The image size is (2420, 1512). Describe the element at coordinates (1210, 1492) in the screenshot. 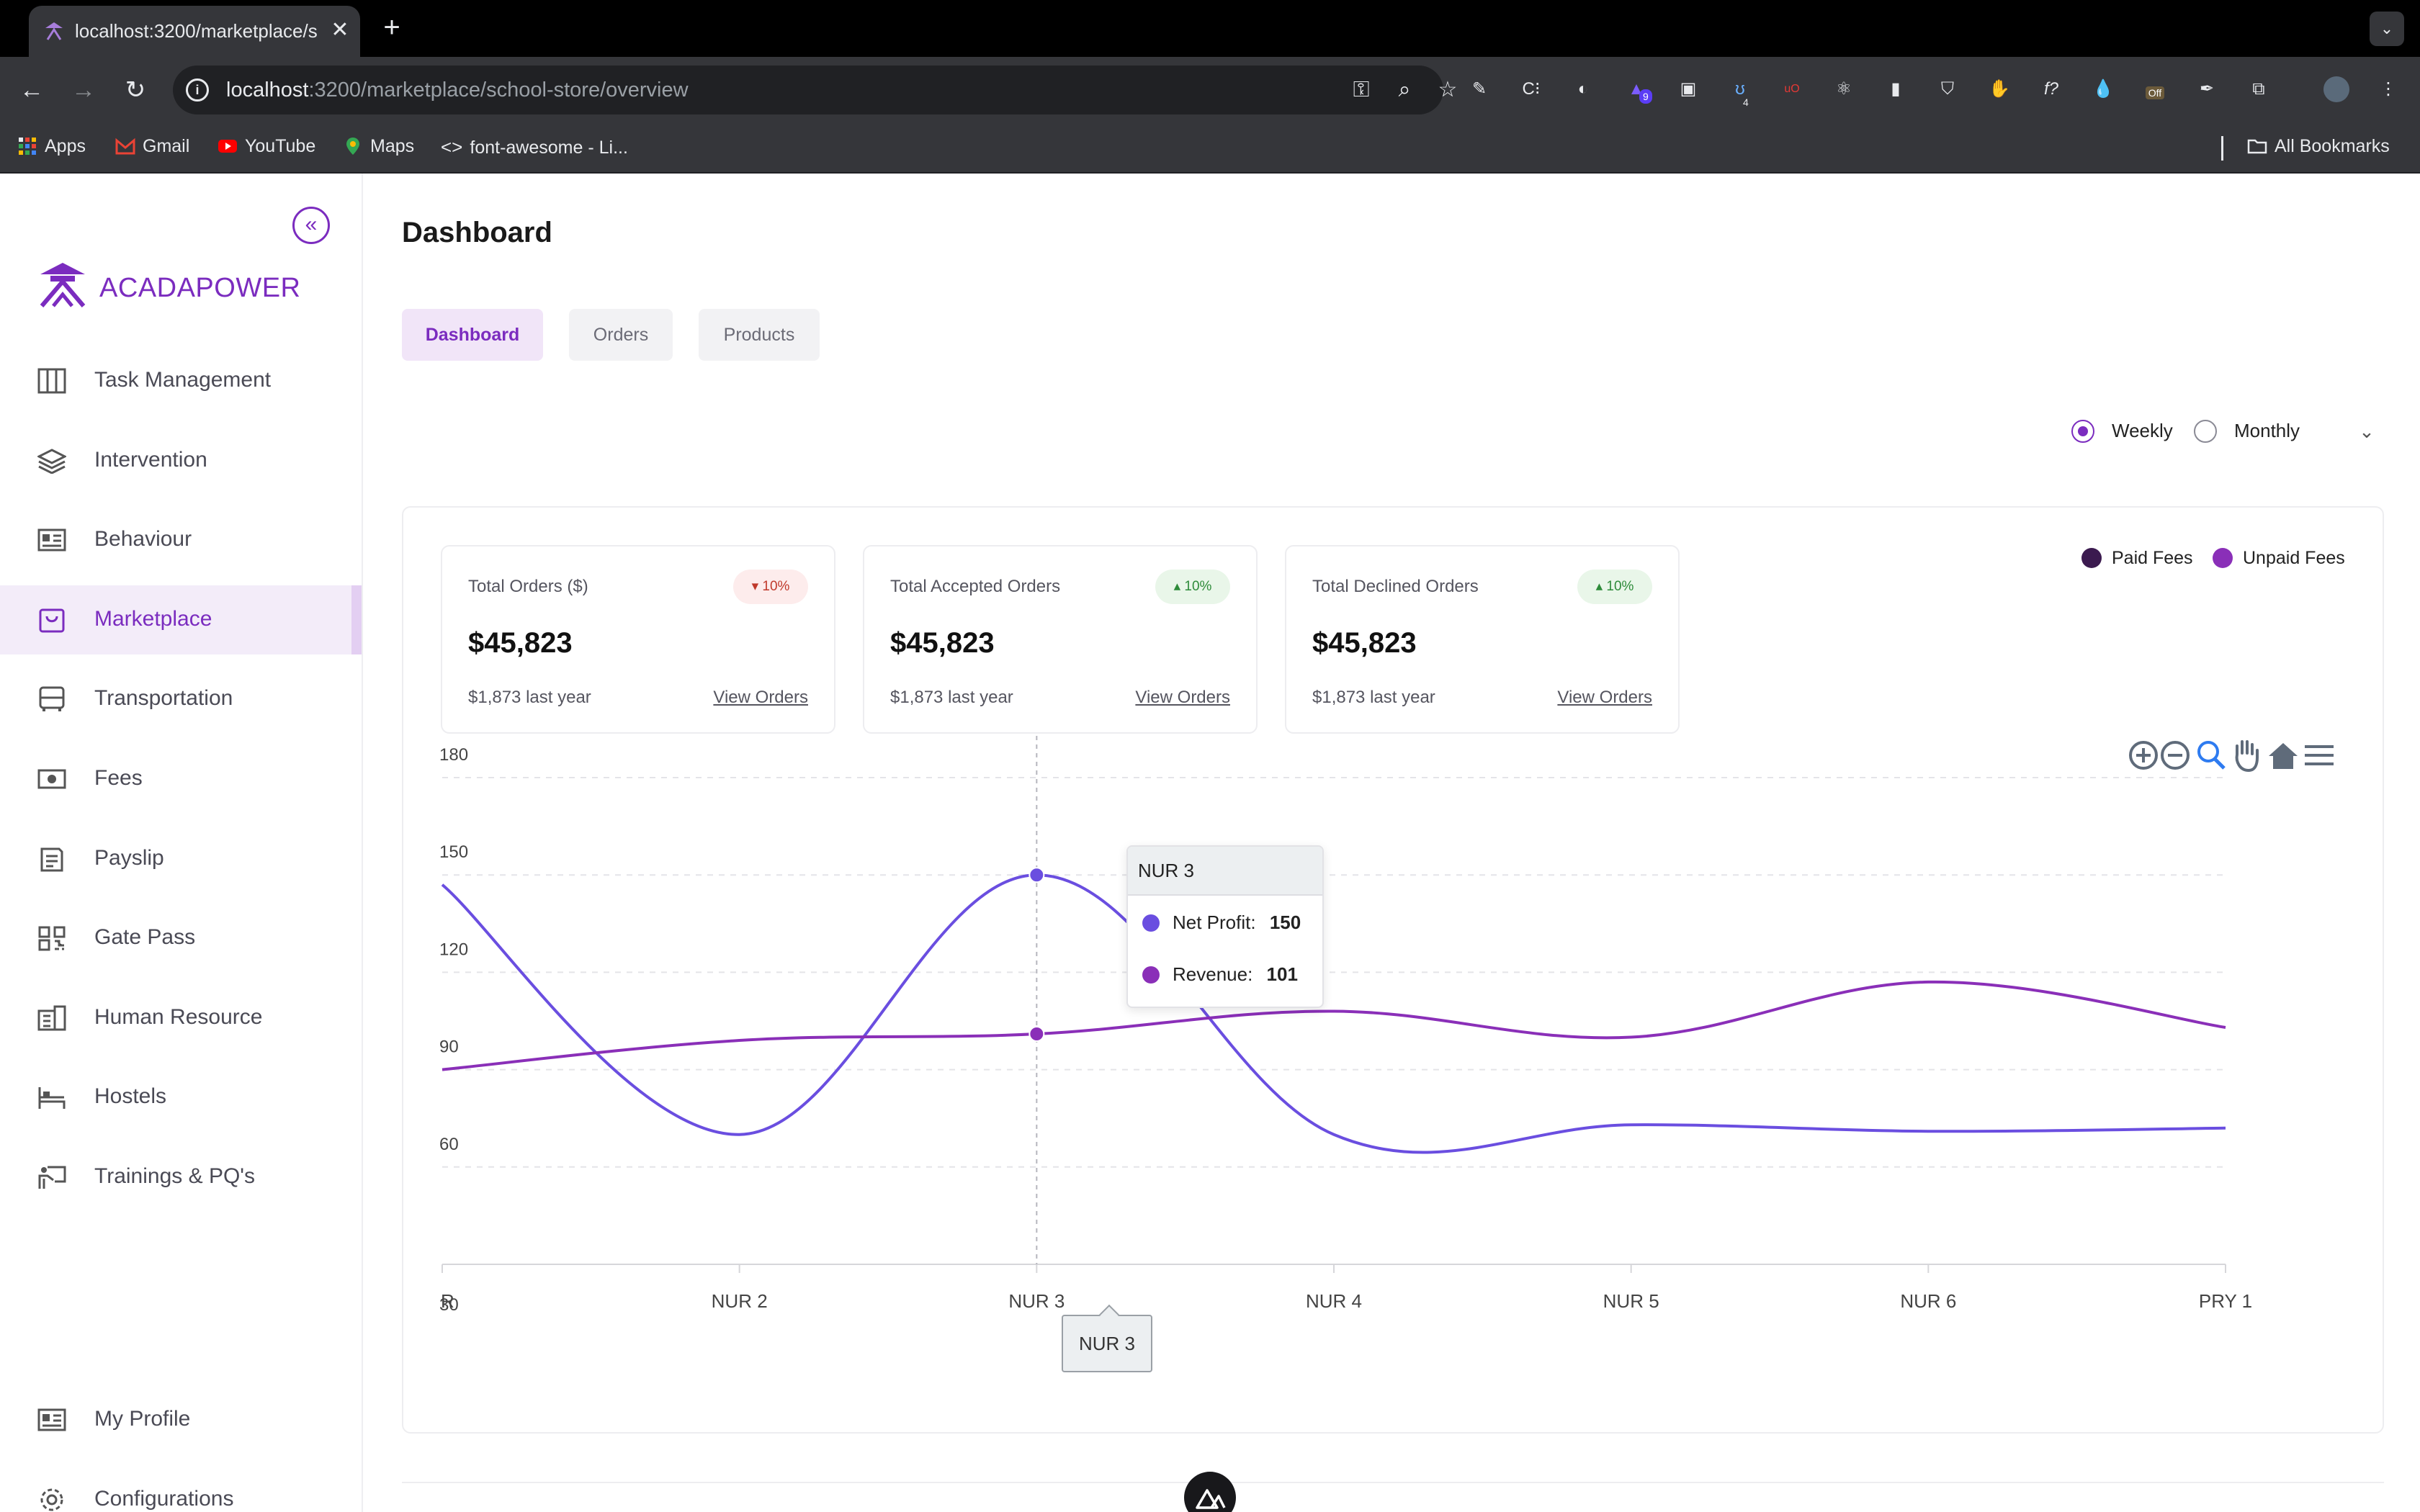

I see `nuxt-devtools-button` at that location.